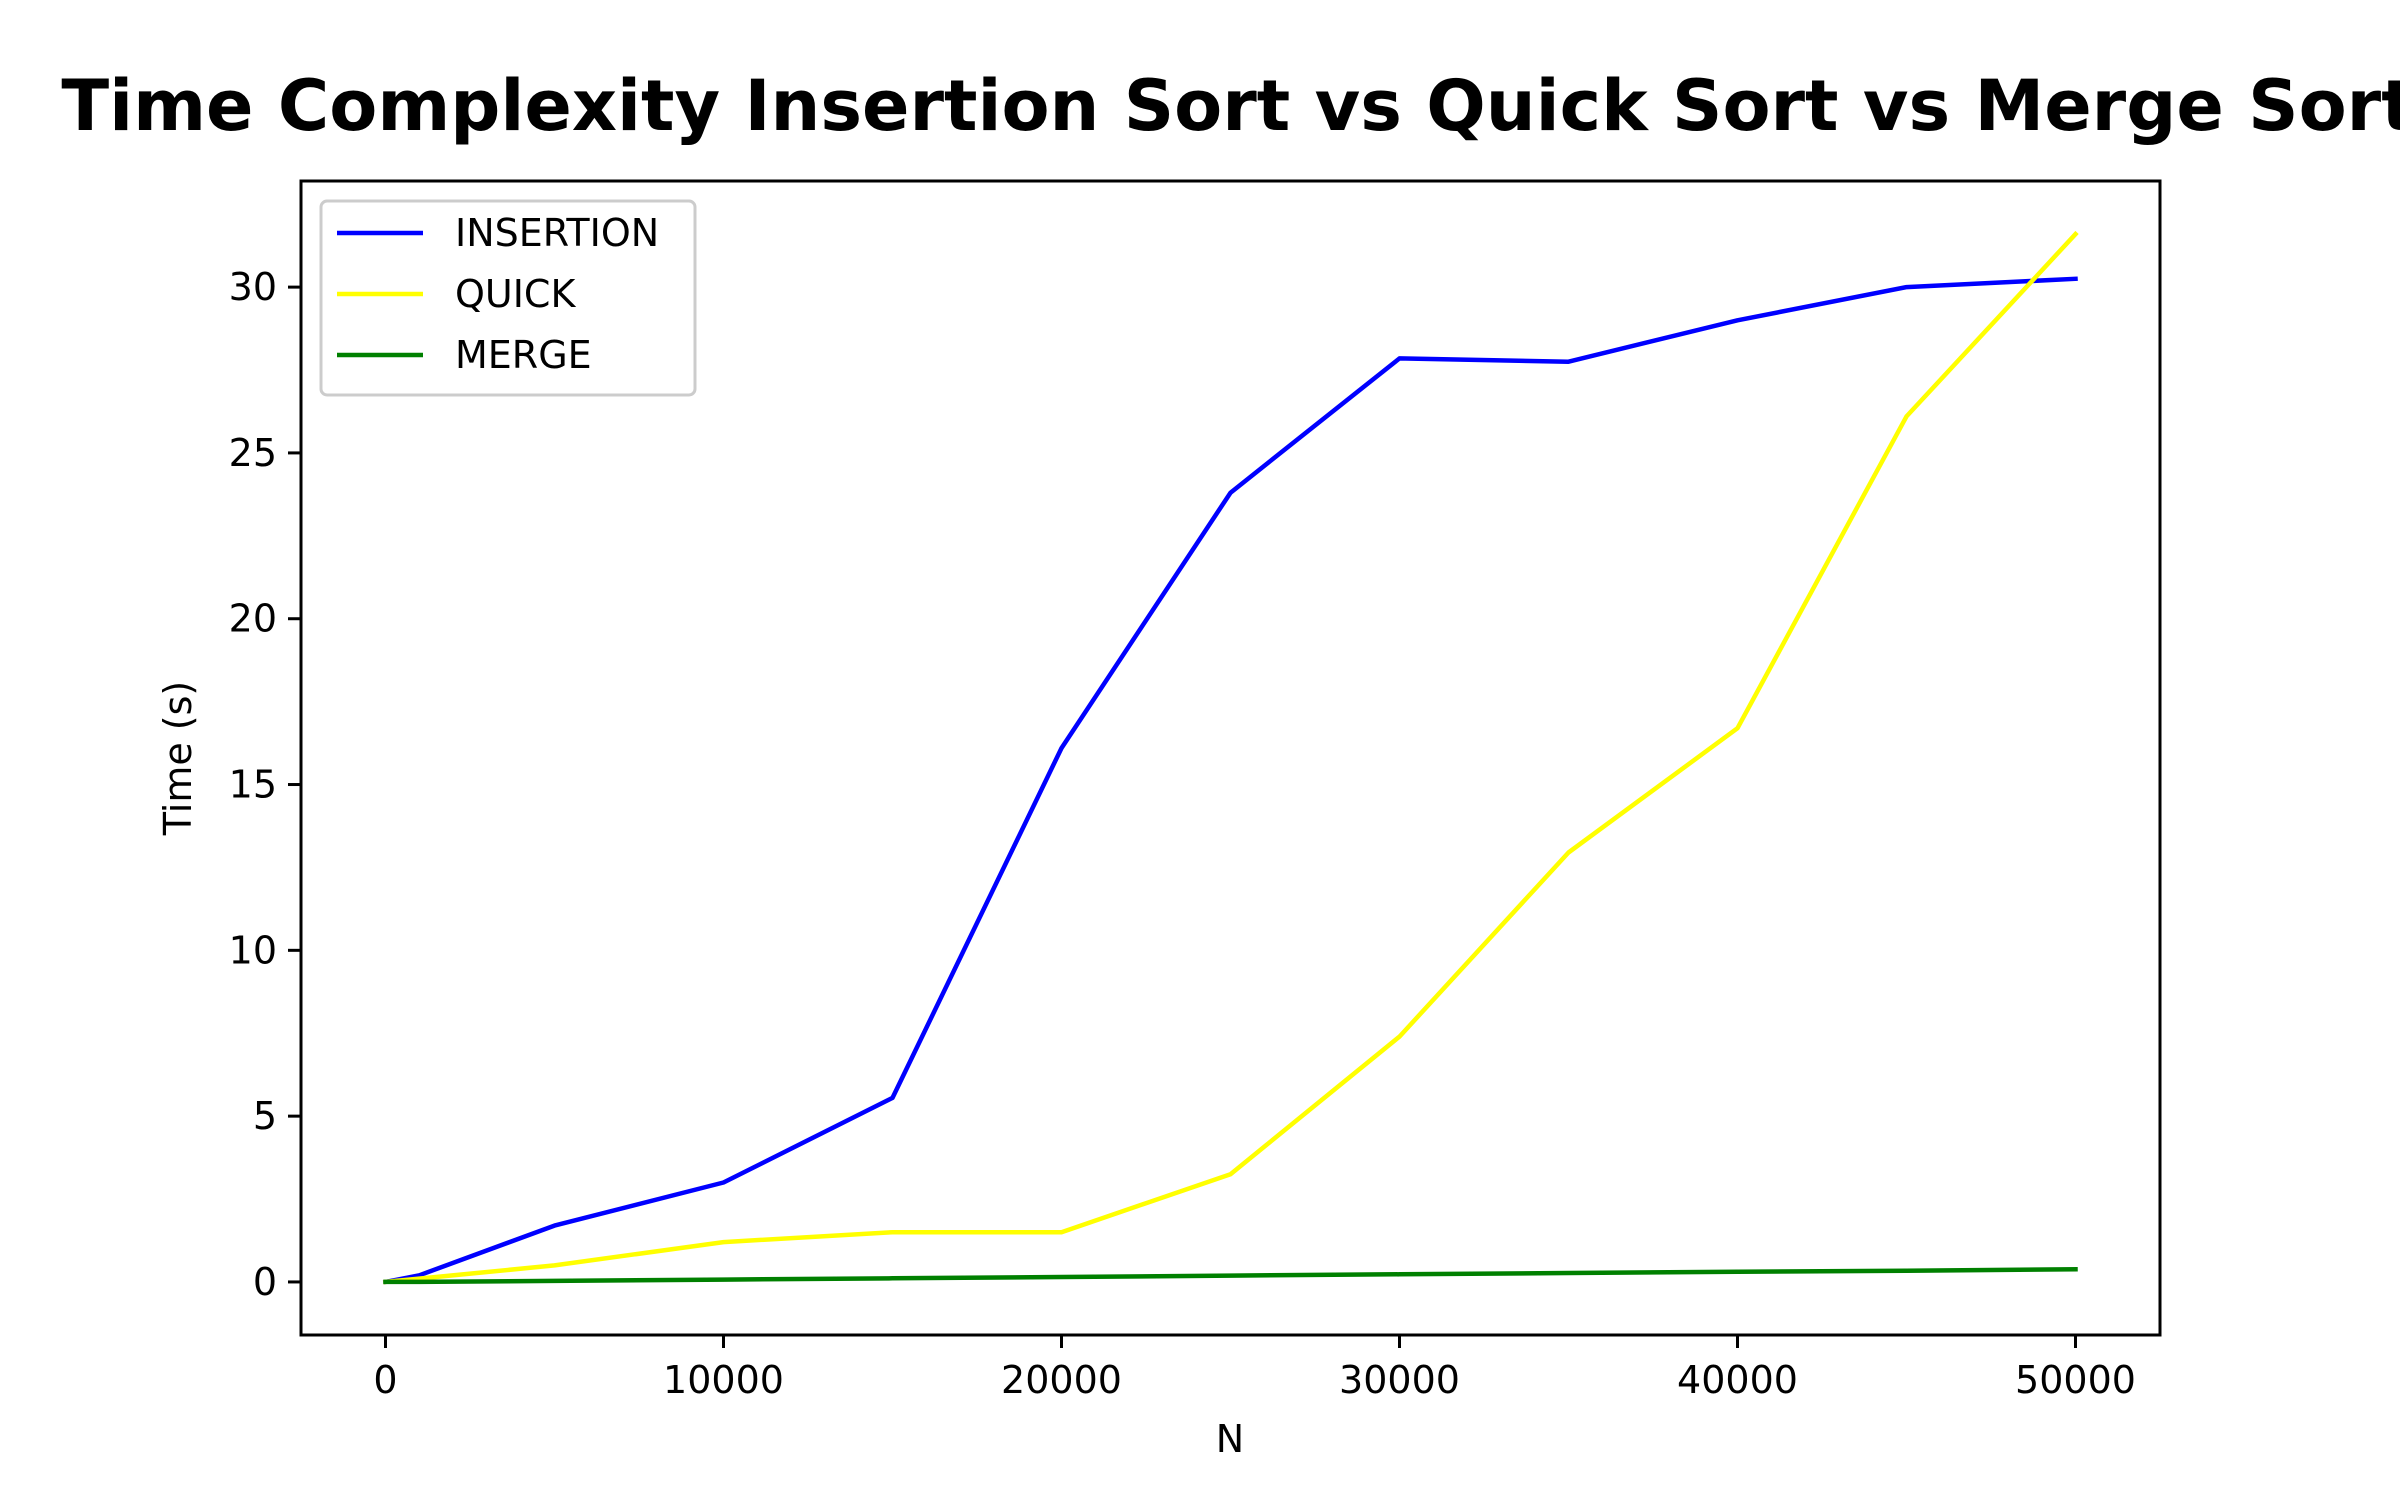  I want to click on y-tick-label: 20, so click(253, 619).